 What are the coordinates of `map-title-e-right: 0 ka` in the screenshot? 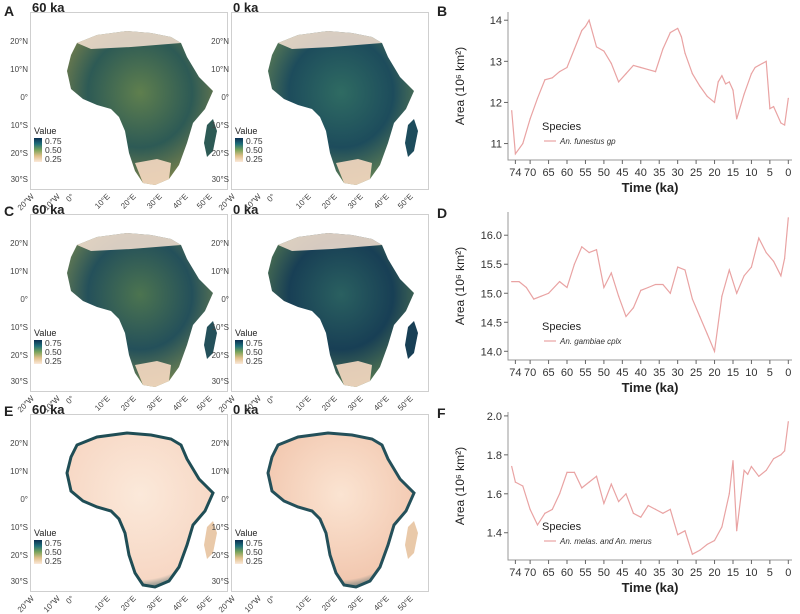 It's located at (246, 409).